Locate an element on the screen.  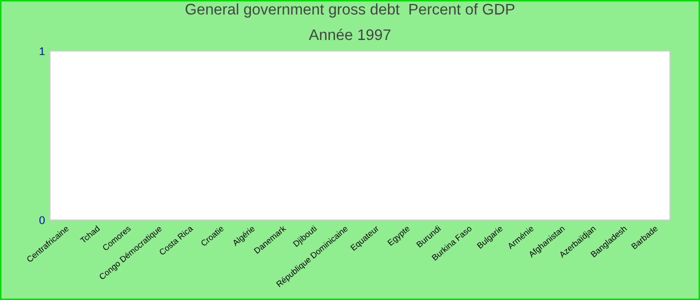
chart-title: General government gross debt Percent of GDP is located at coordinates (350, 10).